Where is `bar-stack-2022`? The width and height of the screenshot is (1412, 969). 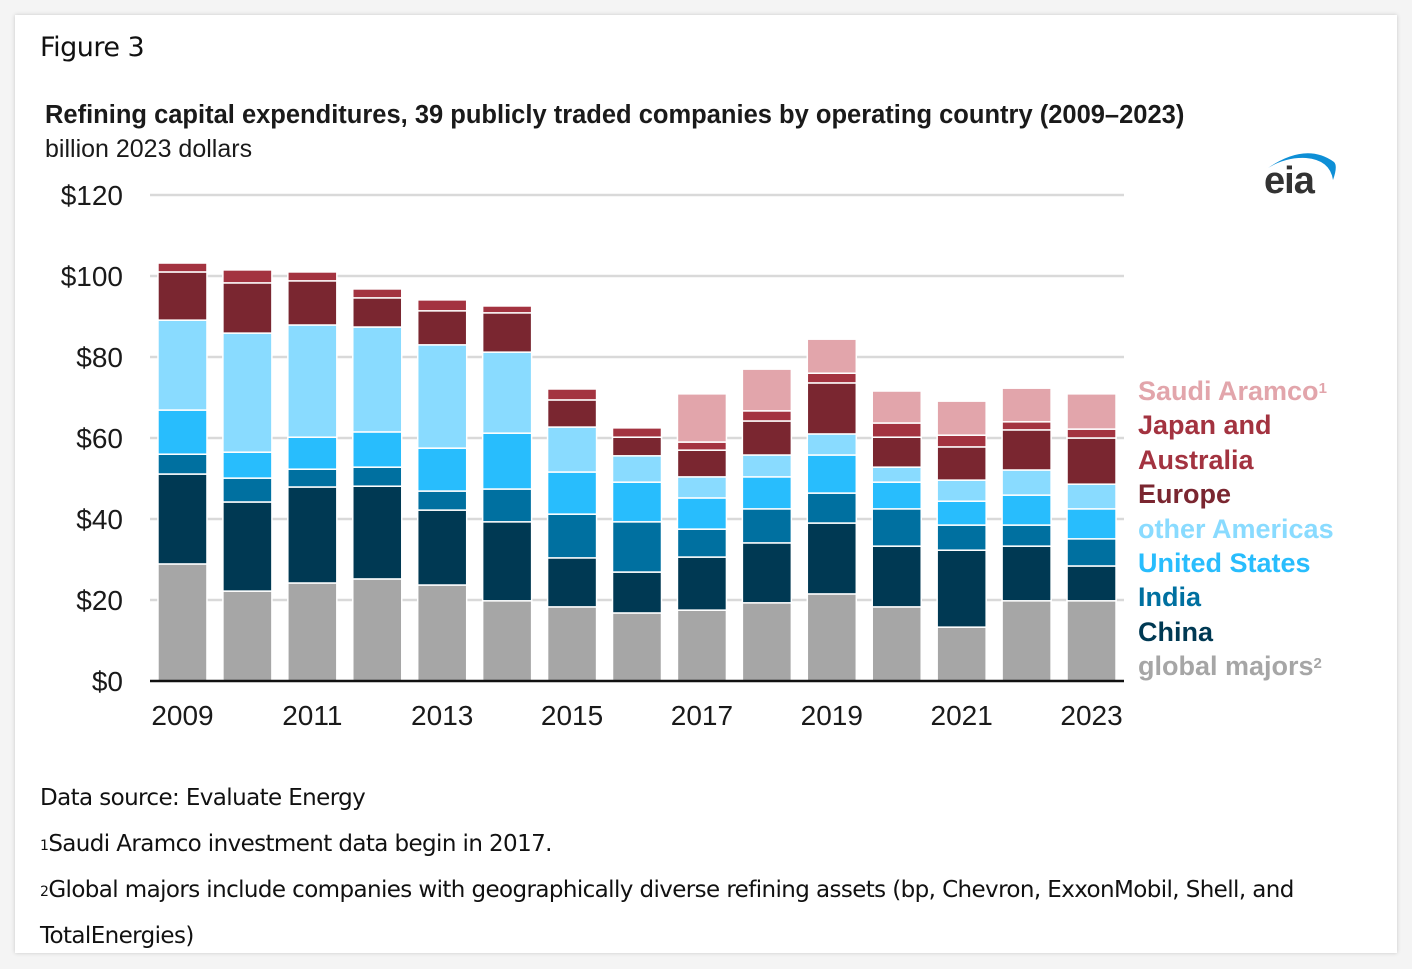
bar-stack-2022 is located at coordinates (1026, 534).